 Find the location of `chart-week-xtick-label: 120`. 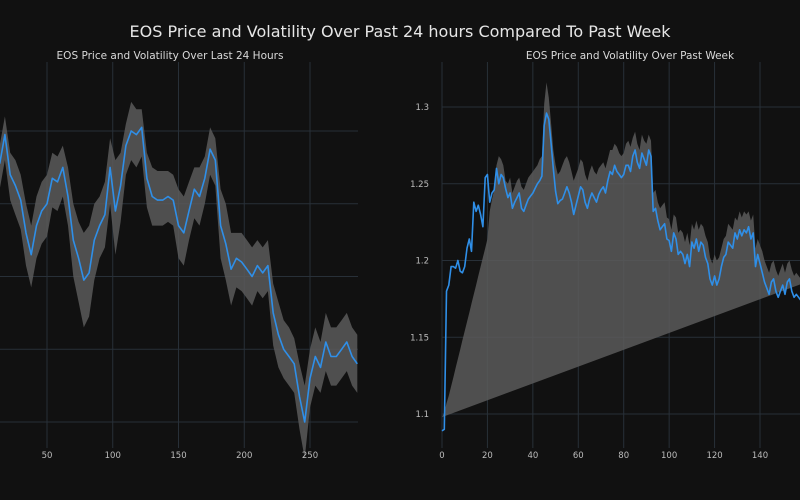

chart-week-xtick-label: 120 is located at coordinates (714, 456).